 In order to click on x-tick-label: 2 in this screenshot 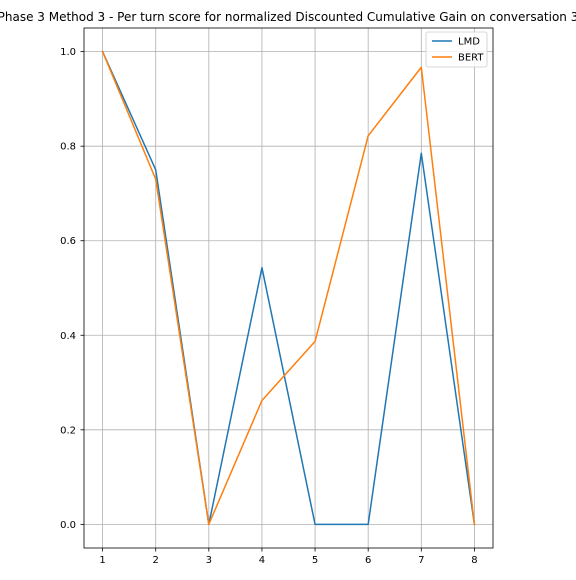, I will do `click(156, 560)`.